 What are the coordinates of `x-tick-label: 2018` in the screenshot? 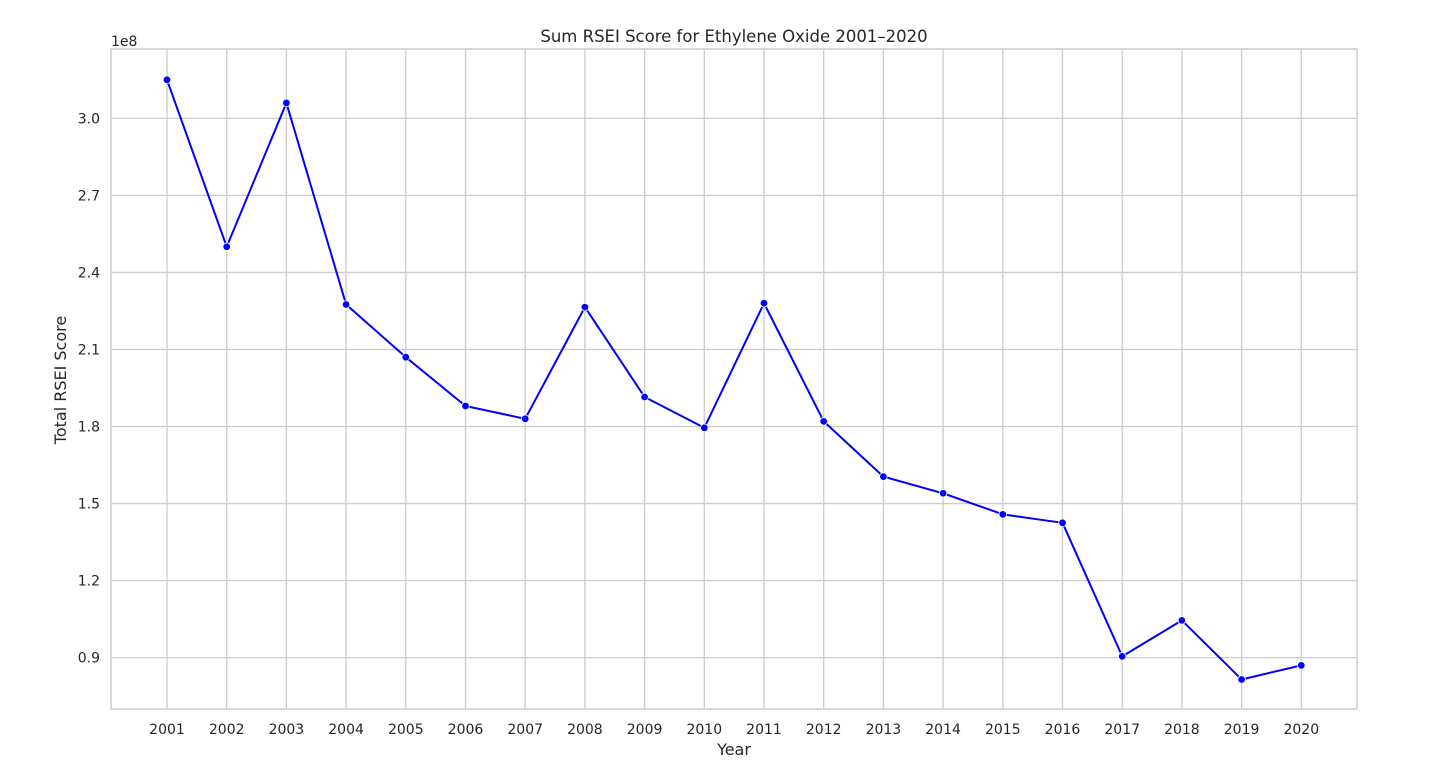 It's located at (1182, 730).